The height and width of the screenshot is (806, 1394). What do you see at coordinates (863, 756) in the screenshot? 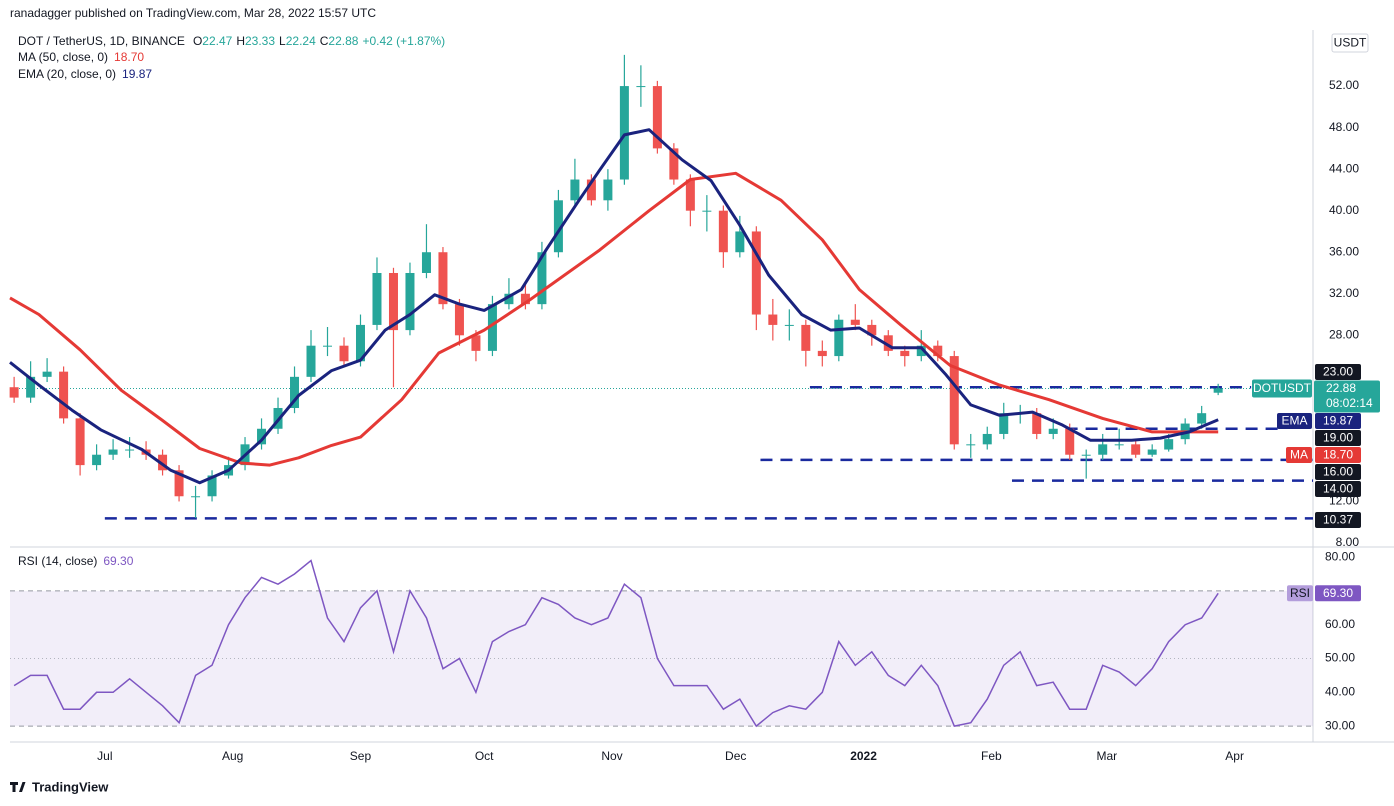
I see `x-tick-label: 2022` at bounding box center [863, 756].